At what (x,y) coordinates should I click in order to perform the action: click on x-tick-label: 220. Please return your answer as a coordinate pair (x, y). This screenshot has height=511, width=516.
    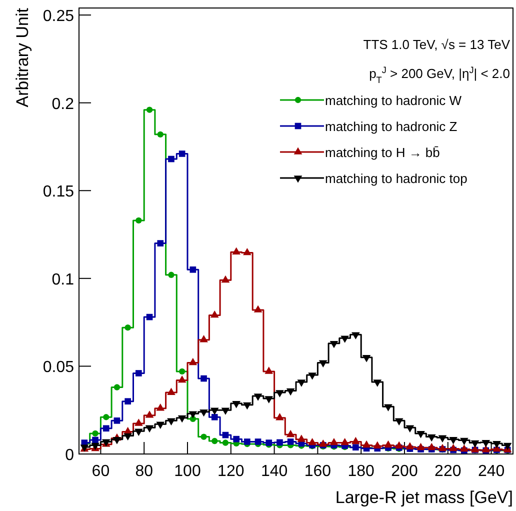
    Looking at the image, I should click on (448, 471).